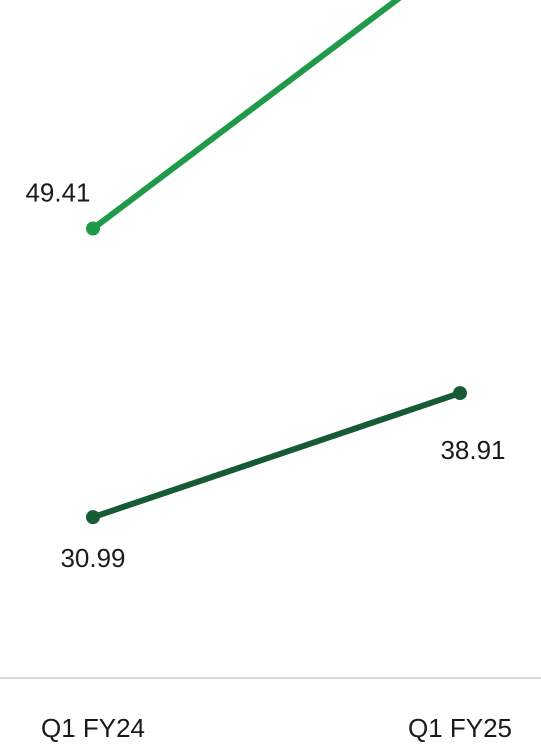 The width and height of the screenshot is (541, 748). What do you see at coordinates (276, 455) in the screenshot?
I see `series-2-line` at bounding box center [276, 455].